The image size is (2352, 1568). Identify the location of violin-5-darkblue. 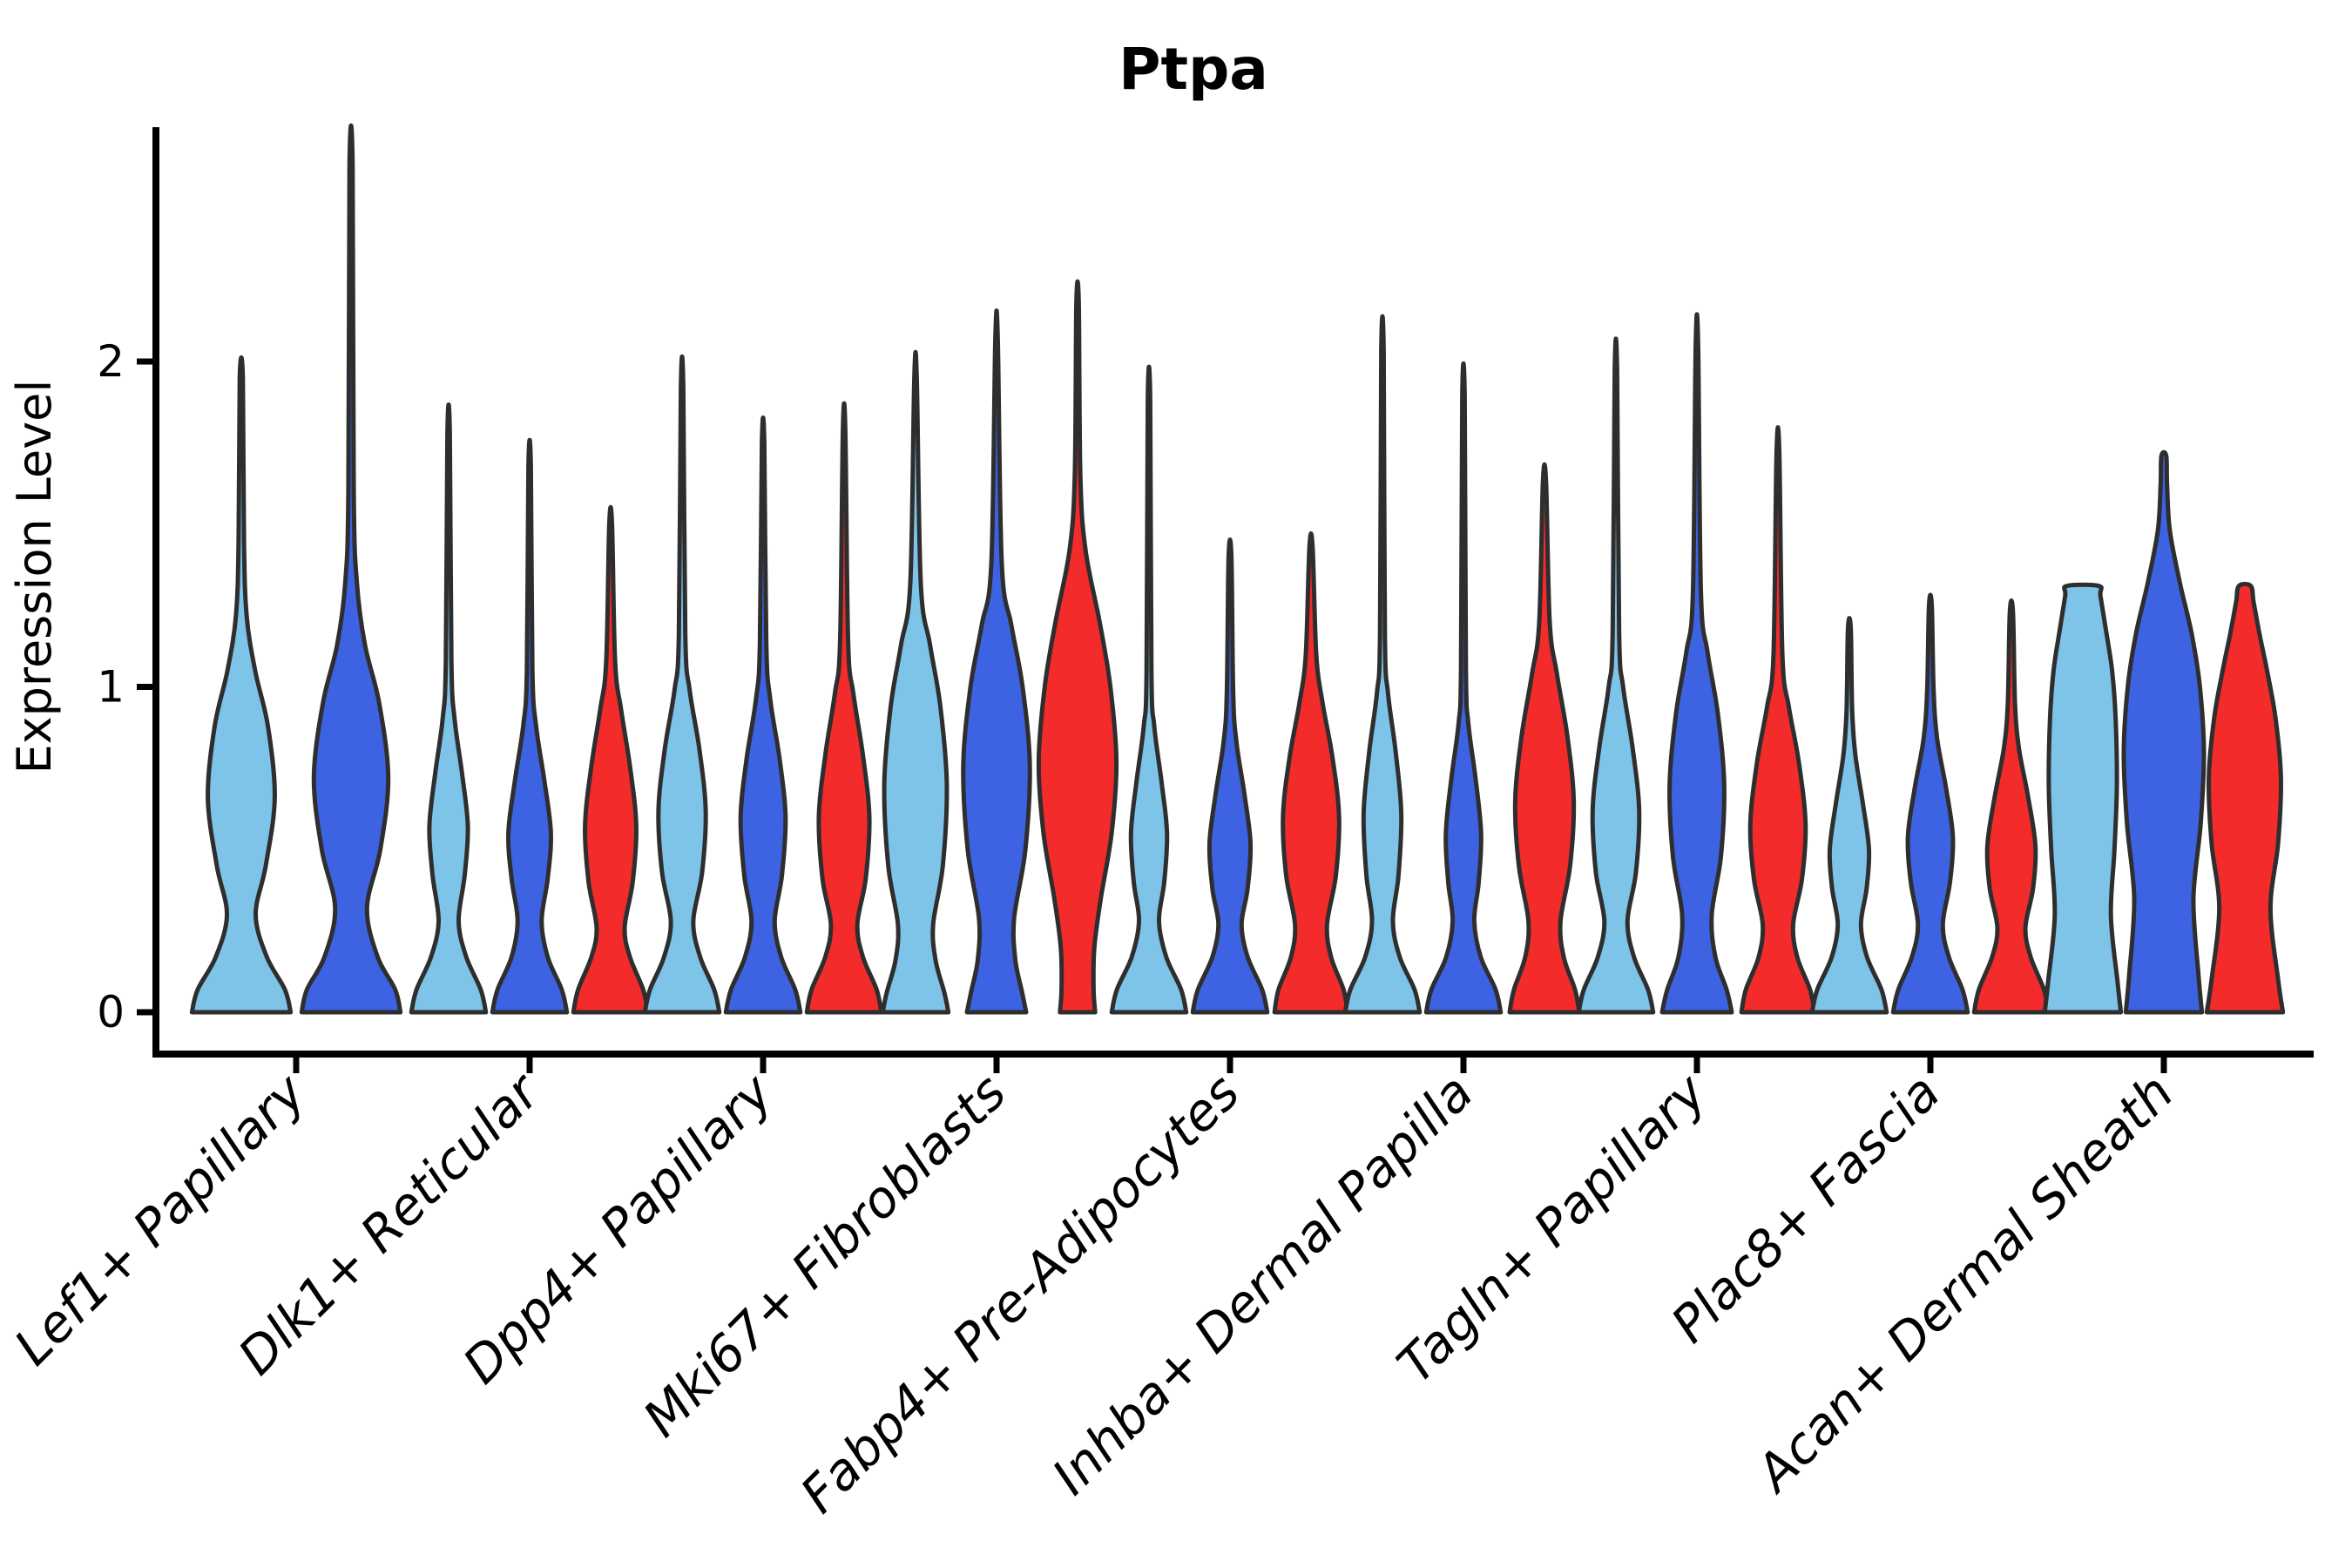
(1463, 688).